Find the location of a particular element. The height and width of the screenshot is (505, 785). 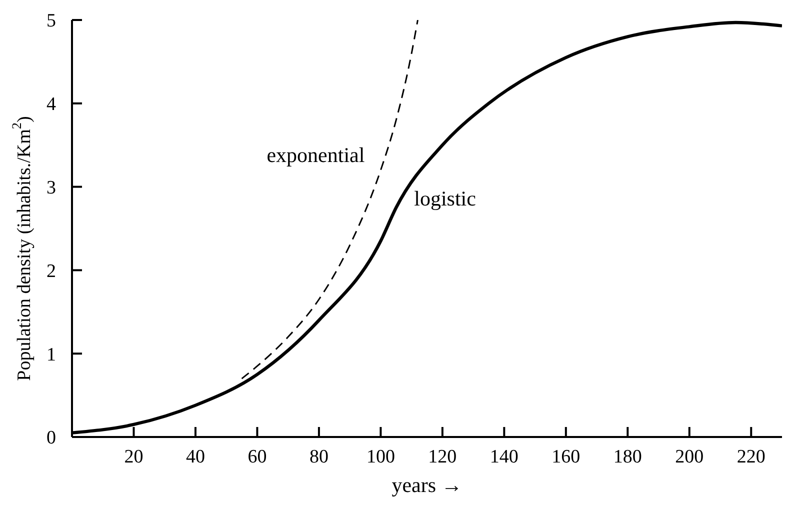

x-tick-label: 160 is located at coordinates (566, 457).